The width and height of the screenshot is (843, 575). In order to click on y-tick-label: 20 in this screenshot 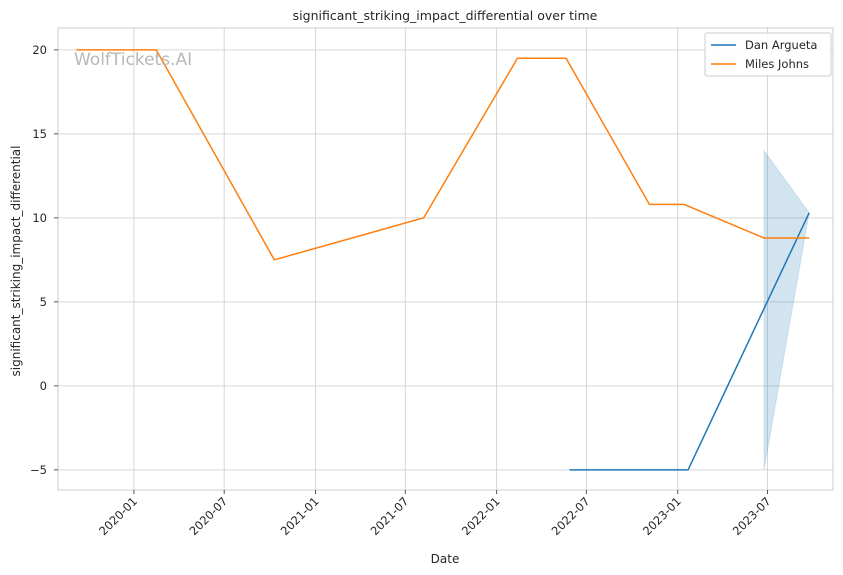, I will do `click(39, 50)`.